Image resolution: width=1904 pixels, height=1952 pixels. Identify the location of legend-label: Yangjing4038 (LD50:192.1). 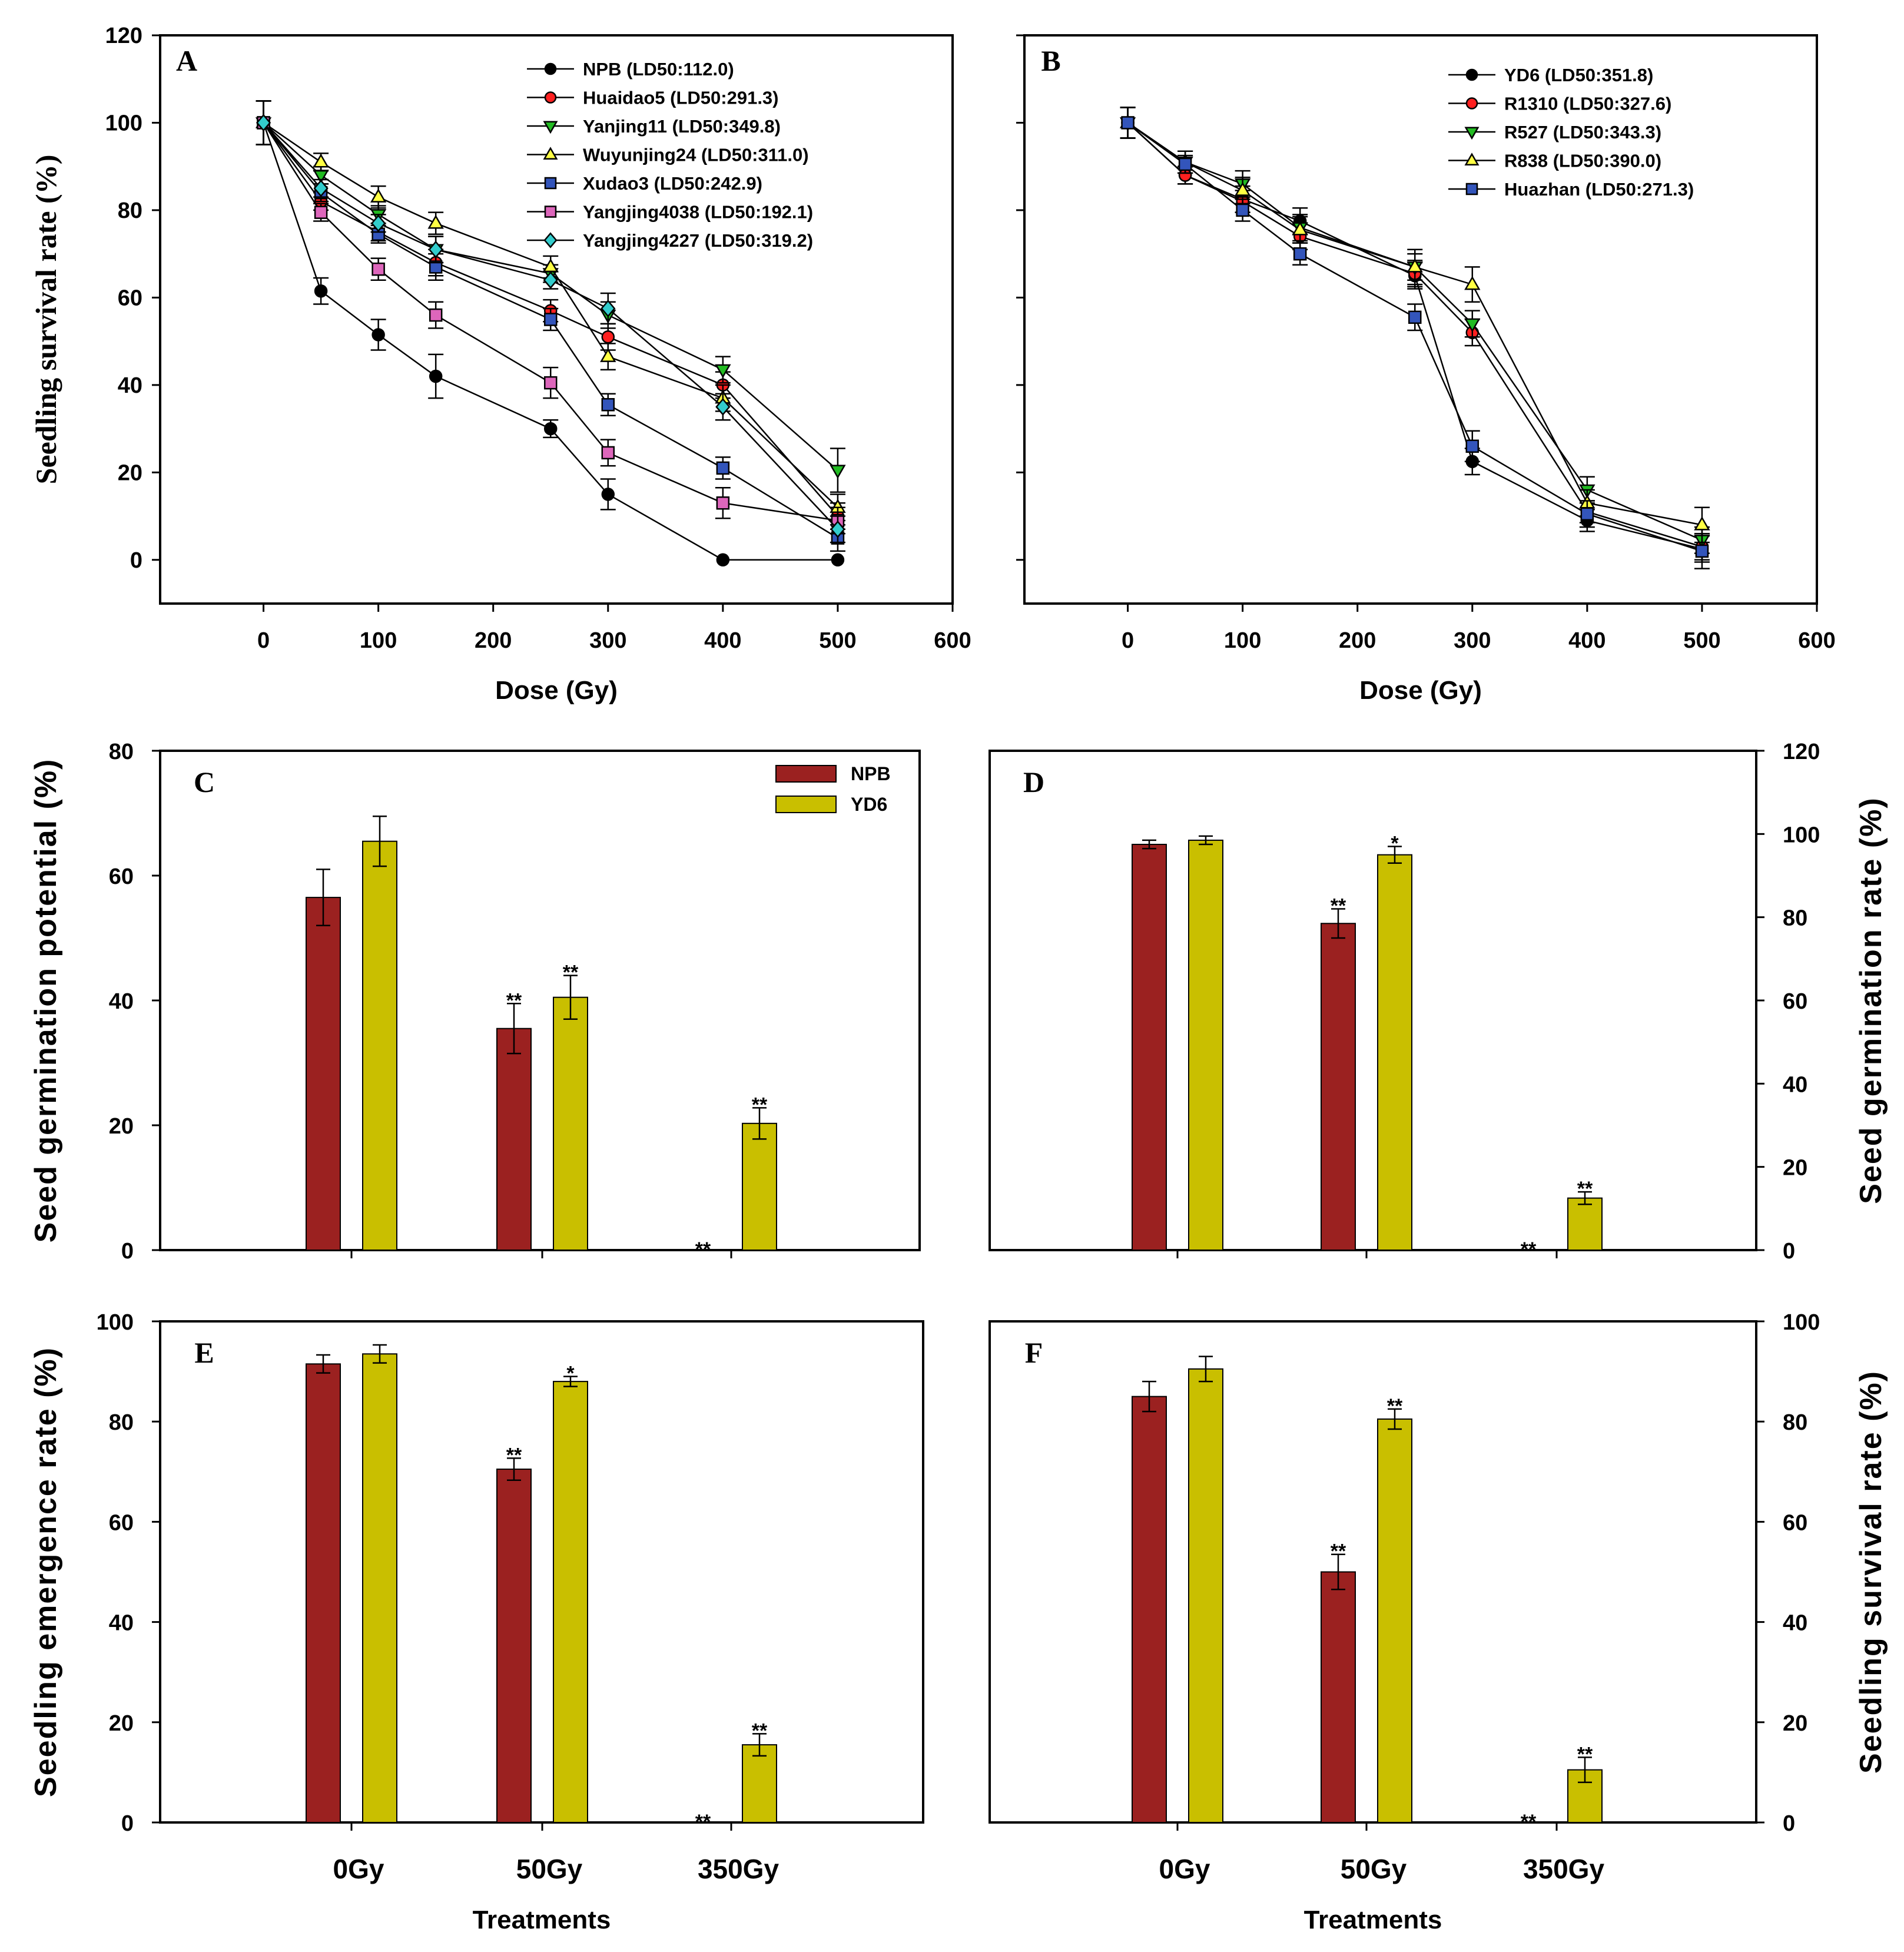
(698, 212).